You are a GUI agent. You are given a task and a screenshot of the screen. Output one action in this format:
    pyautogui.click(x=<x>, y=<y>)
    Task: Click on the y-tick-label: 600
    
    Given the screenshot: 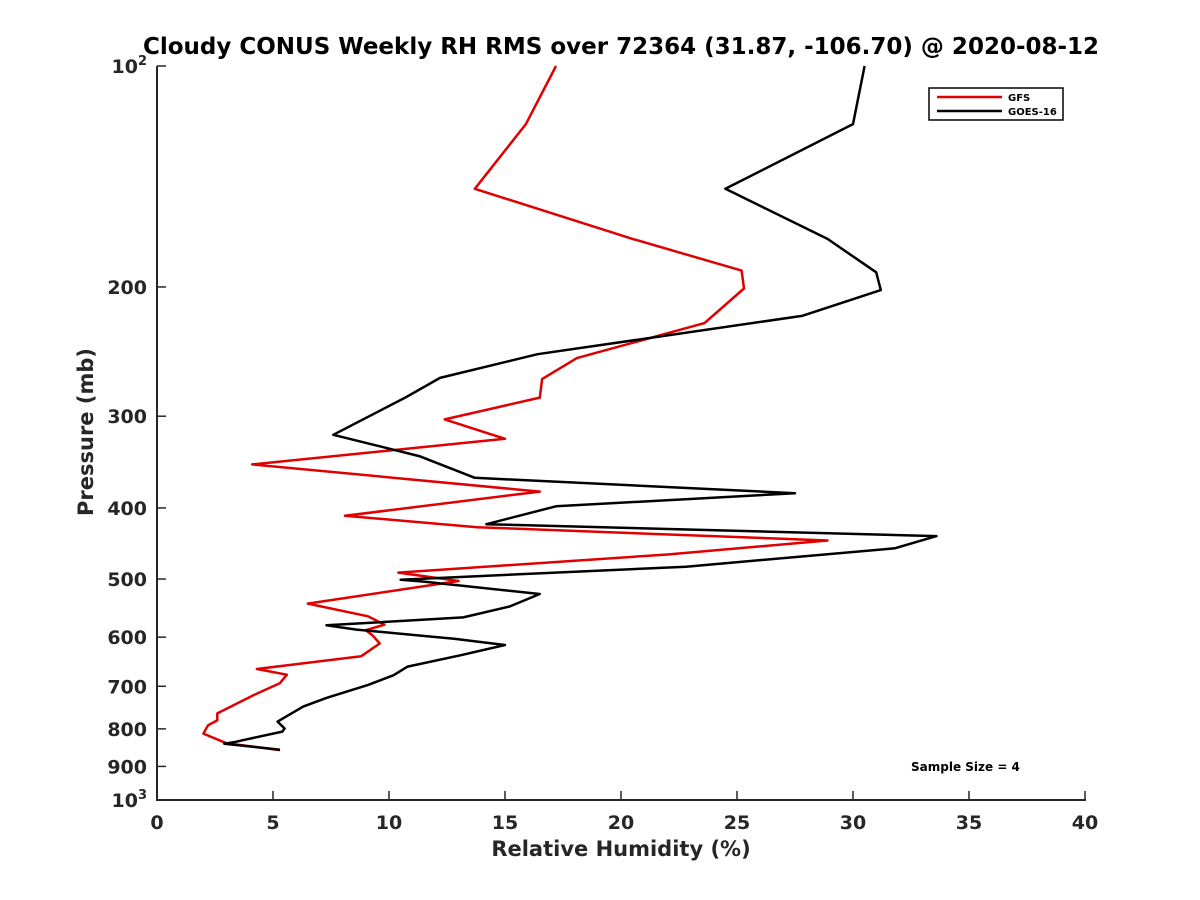 What is the action you would take?
    pyautogui.click(x=127, y=638)
    